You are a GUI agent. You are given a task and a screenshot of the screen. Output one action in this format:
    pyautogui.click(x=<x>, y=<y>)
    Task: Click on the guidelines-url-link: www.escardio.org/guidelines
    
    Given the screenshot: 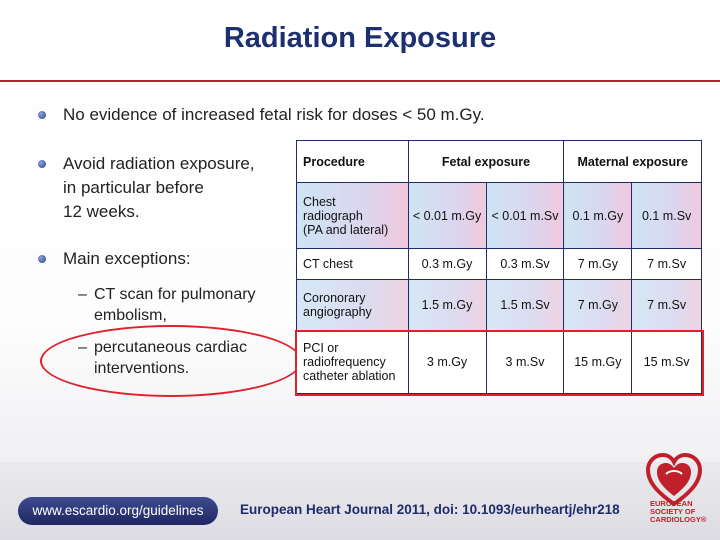 What is the action you would take?
    pyautogui.click(x=118, y=511)
    